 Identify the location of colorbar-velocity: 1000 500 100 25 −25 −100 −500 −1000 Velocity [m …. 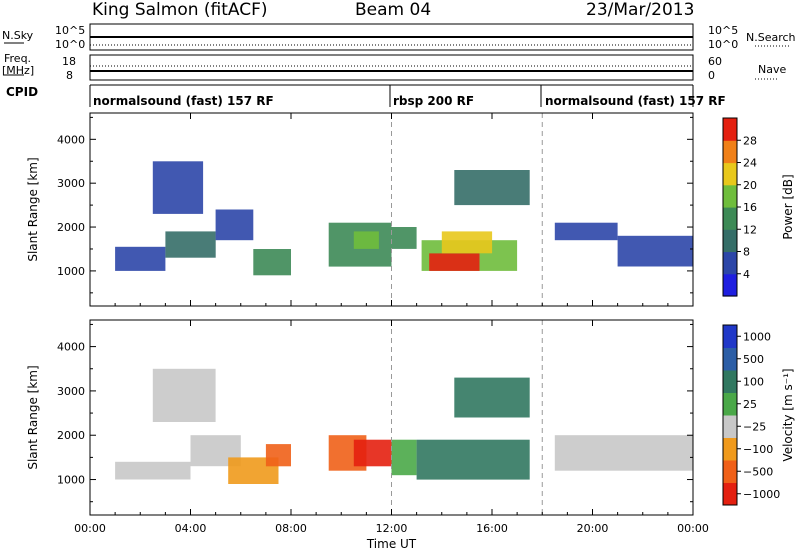
(758, 415).